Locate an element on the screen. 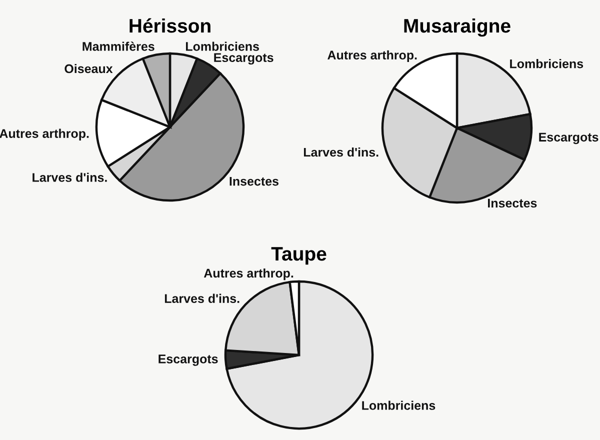 This screenshot has height=440, width=600. slice-label: Mammifères is located at coordinates (118, 46).